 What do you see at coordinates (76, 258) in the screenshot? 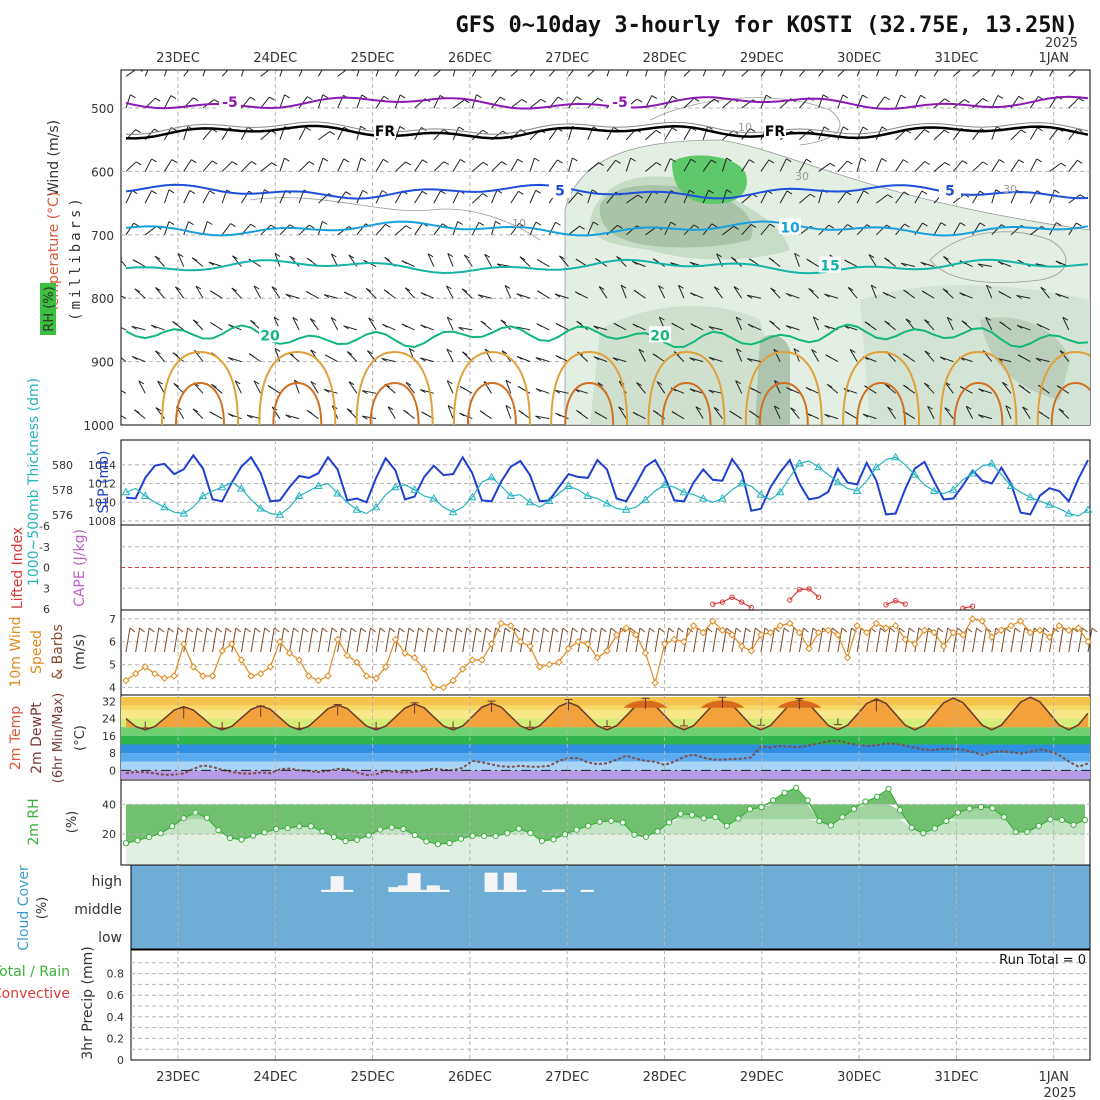
I see `pressure-axis-label: (millibars)` at bounding box center [76, 258].